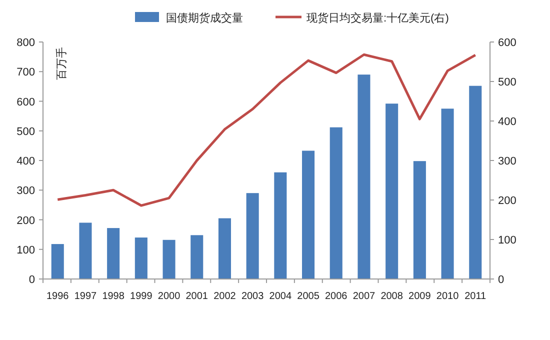 This screenshot has width=550, height=340. What do you see at coordinates (204, 18) in the screenshot?
I see `legend-label: 国债期货成交量` at bounding box center [204, 18].